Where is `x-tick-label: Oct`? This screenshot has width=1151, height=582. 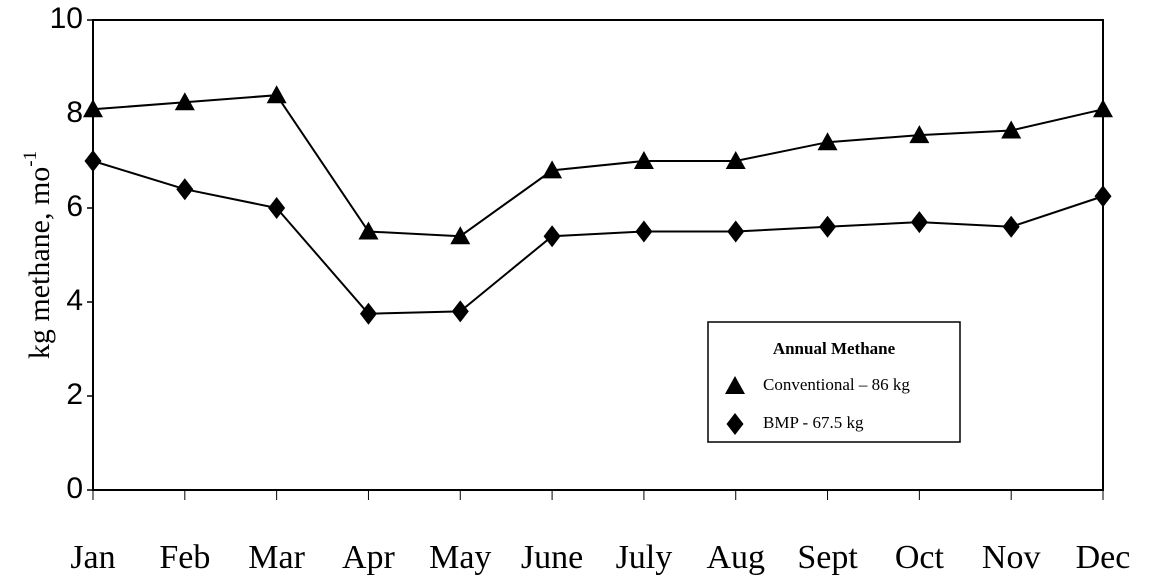
x-tick-label: Oct is located at coordinates (920, 557).